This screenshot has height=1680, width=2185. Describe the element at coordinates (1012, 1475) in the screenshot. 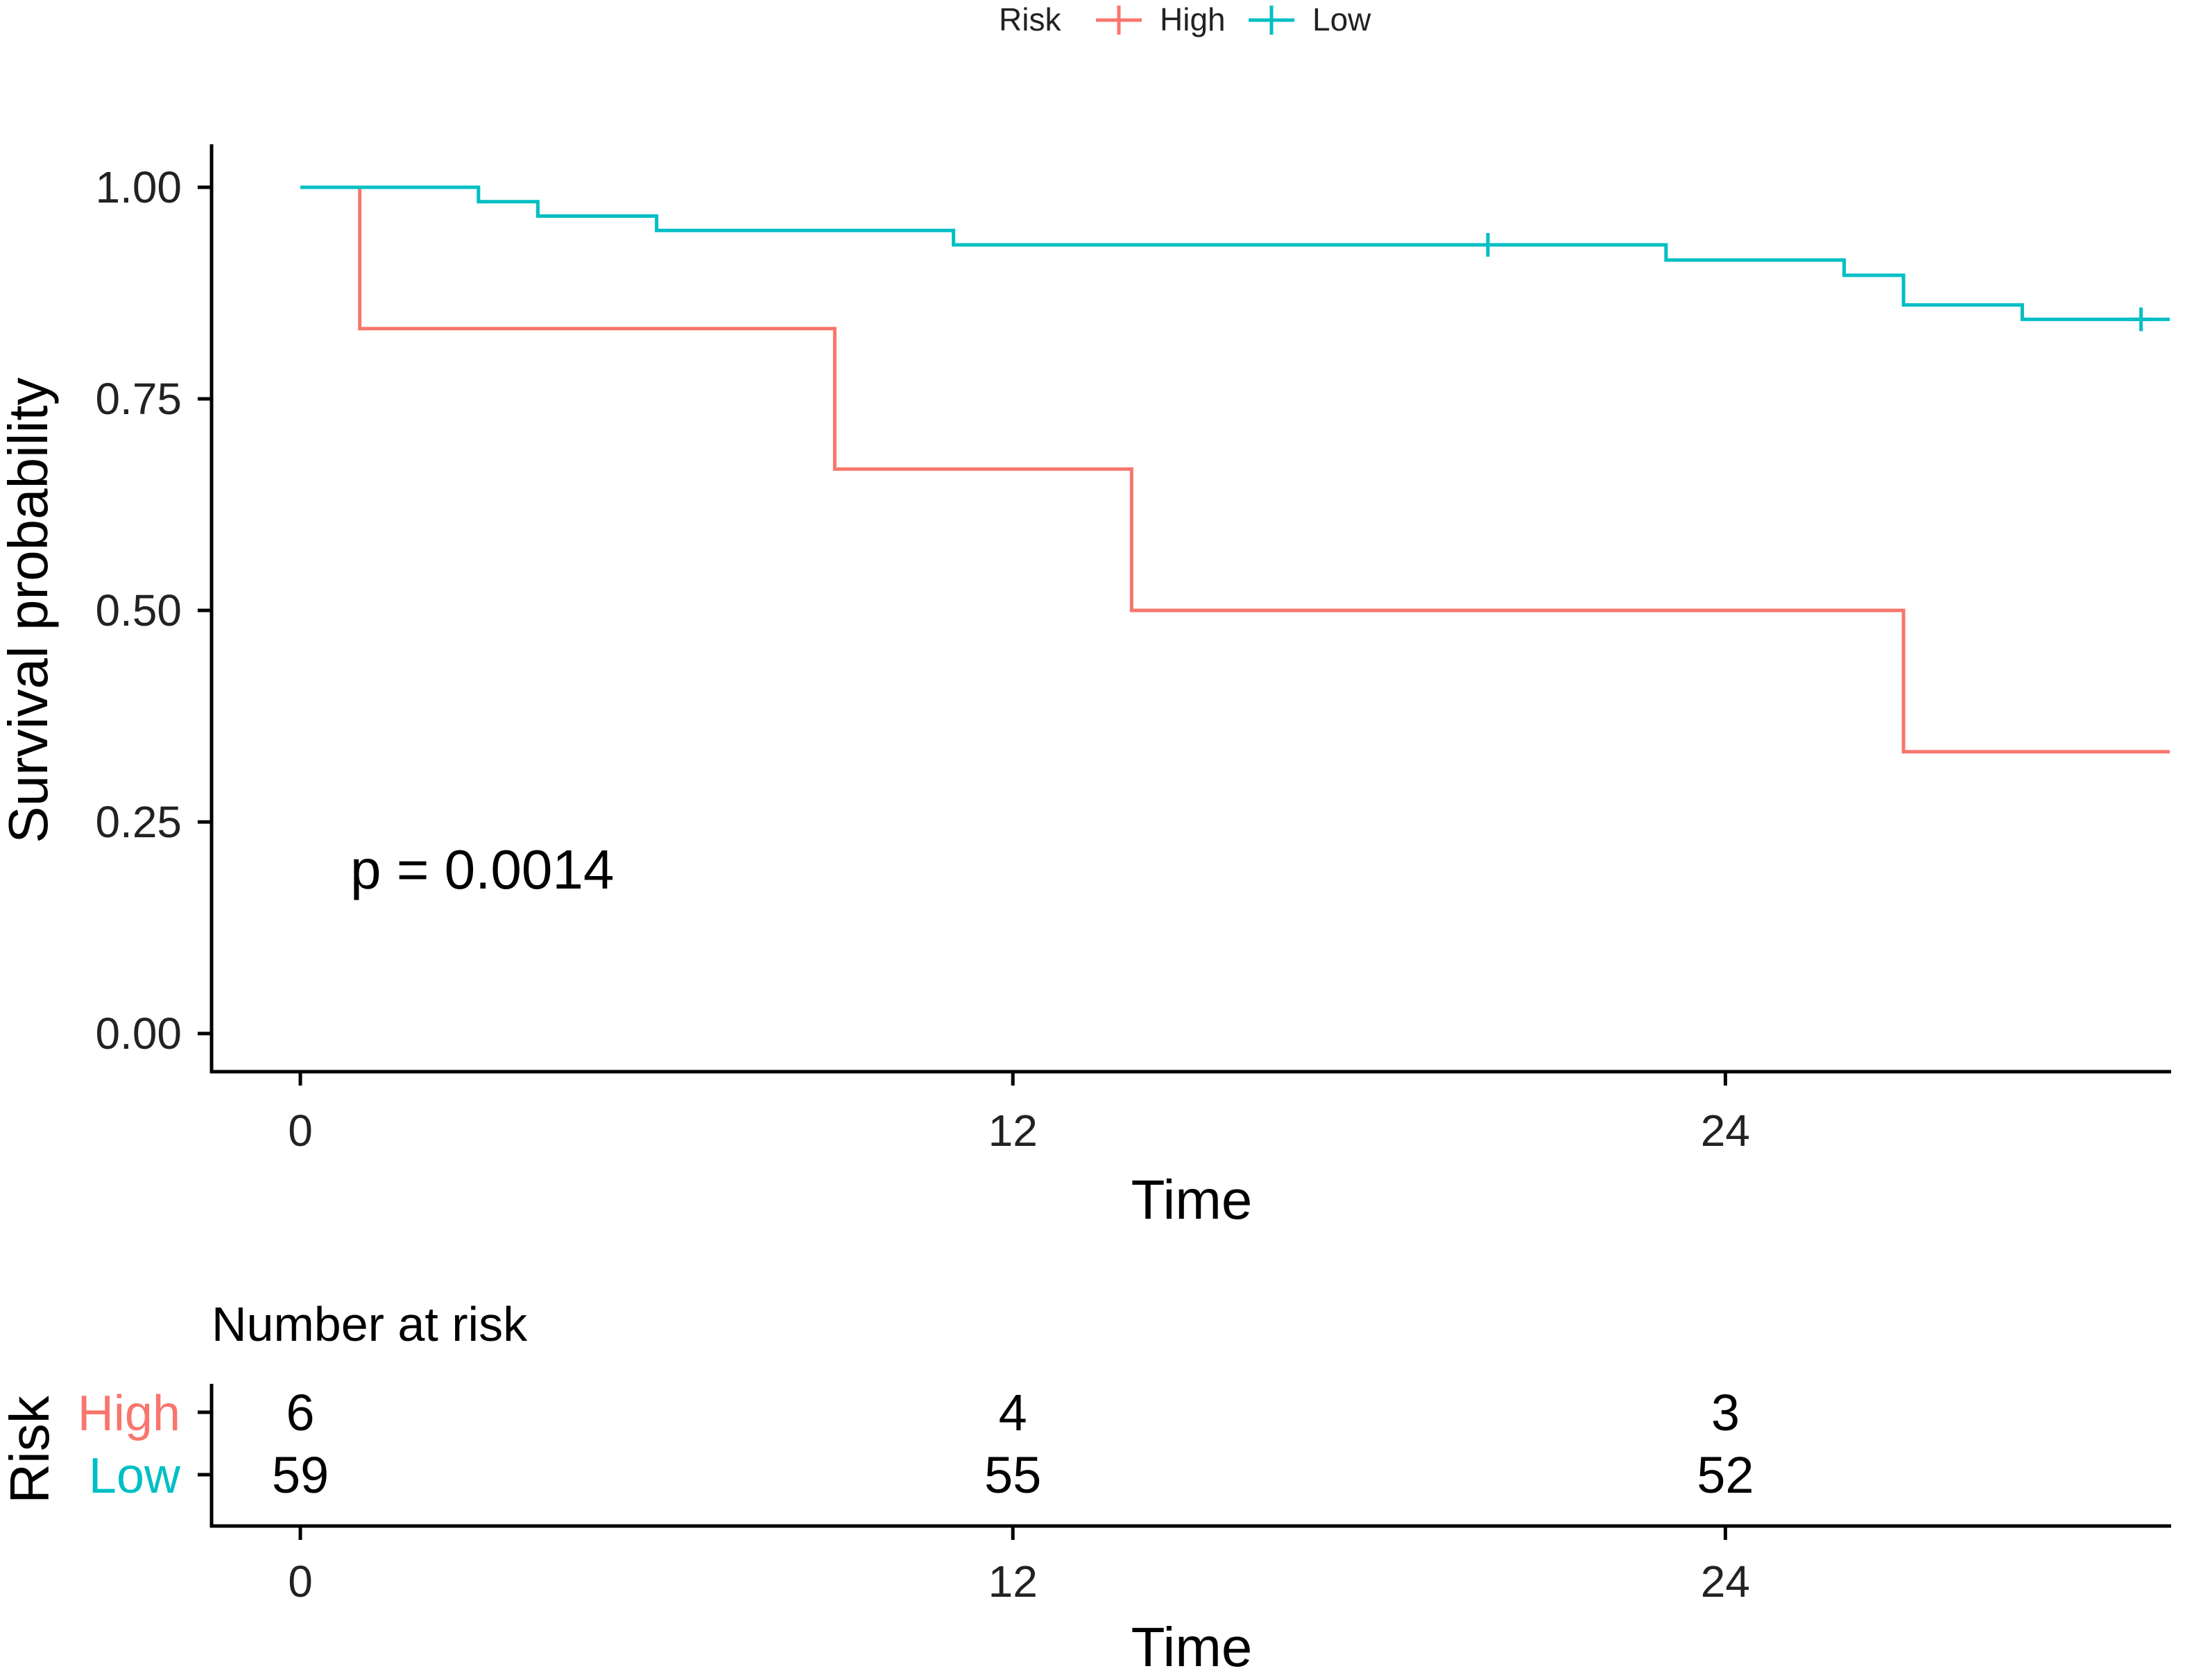

I see `risk-count-low: 55` at that location.